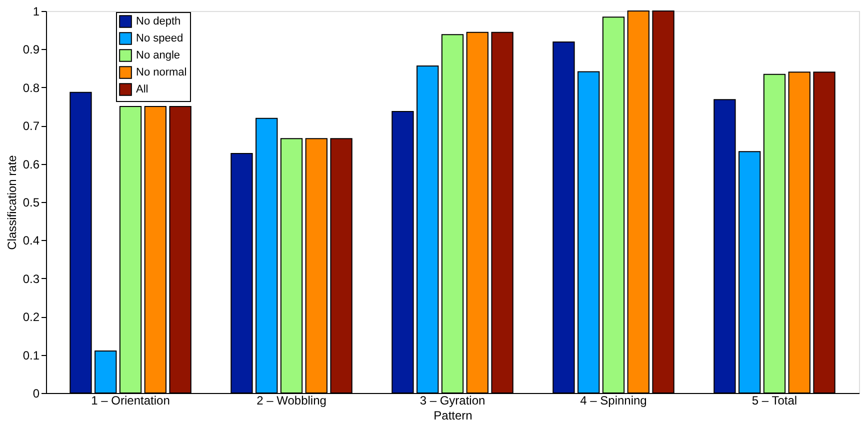  What do you see at coordinates (160, 38) in the screenshot?
I see `legend-label: No speed` at bounding box center [160, 38].